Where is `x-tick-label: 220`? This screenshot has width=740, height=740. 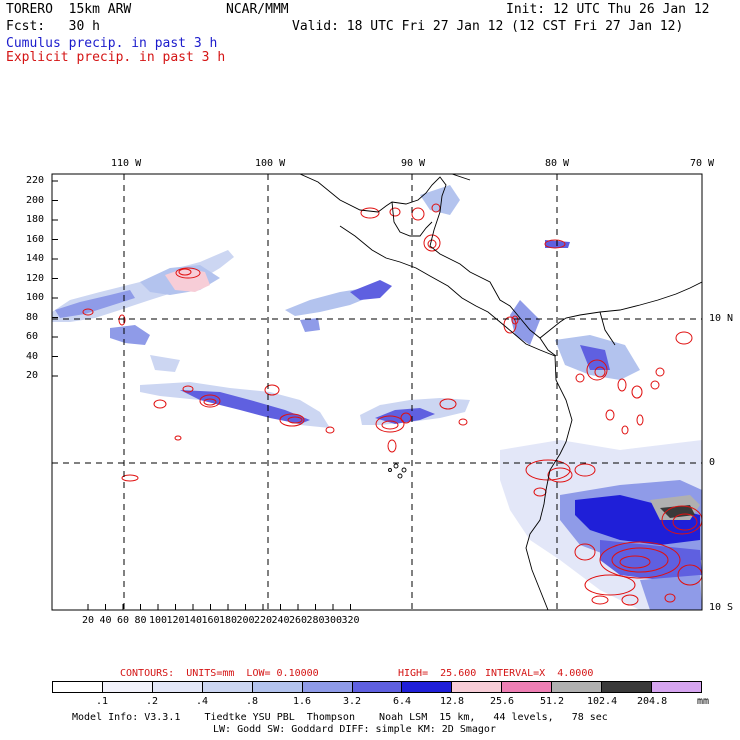 x-tick-label: 220 is located at coordinates (263, 620).